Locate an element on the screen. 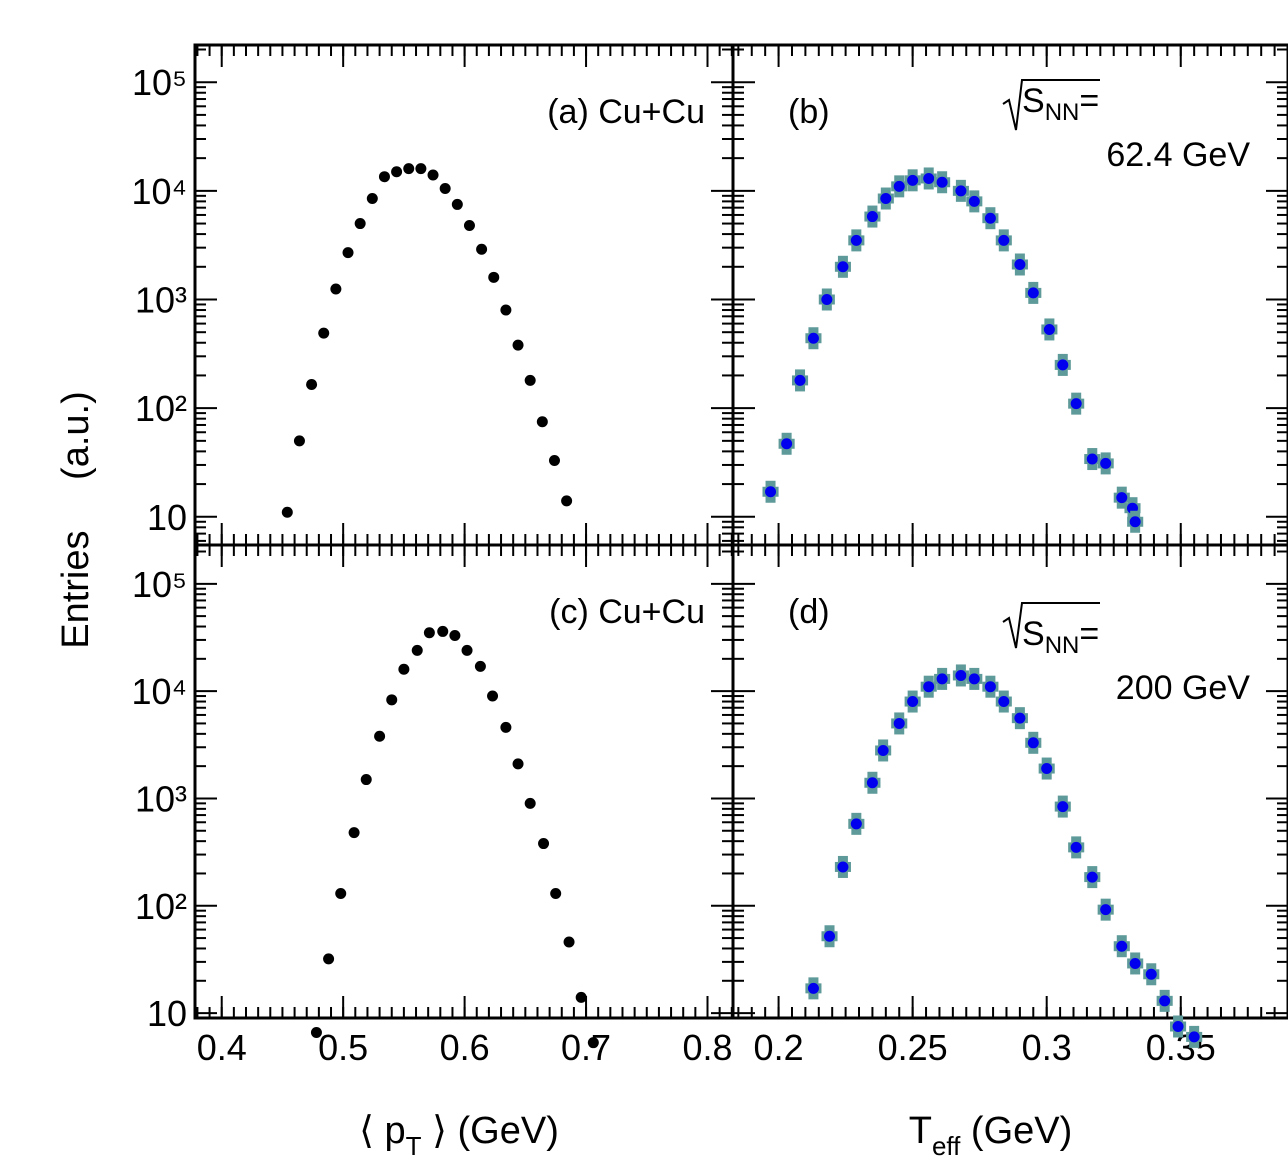  energy-subscript: NN is located at coordinates (1062, 645).